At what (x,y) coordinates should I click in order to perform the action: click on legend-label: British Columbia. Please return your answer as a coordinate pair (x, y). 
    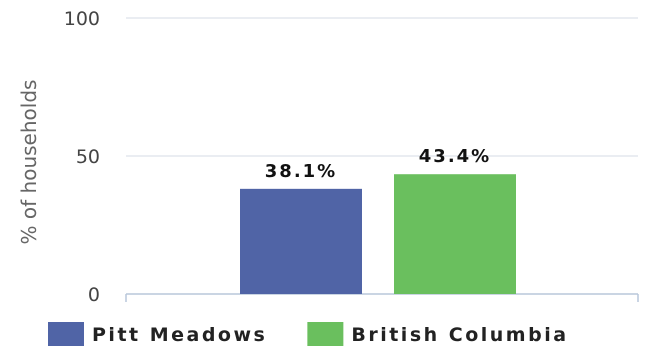
    Looking at the image, I should click on (459, 335).